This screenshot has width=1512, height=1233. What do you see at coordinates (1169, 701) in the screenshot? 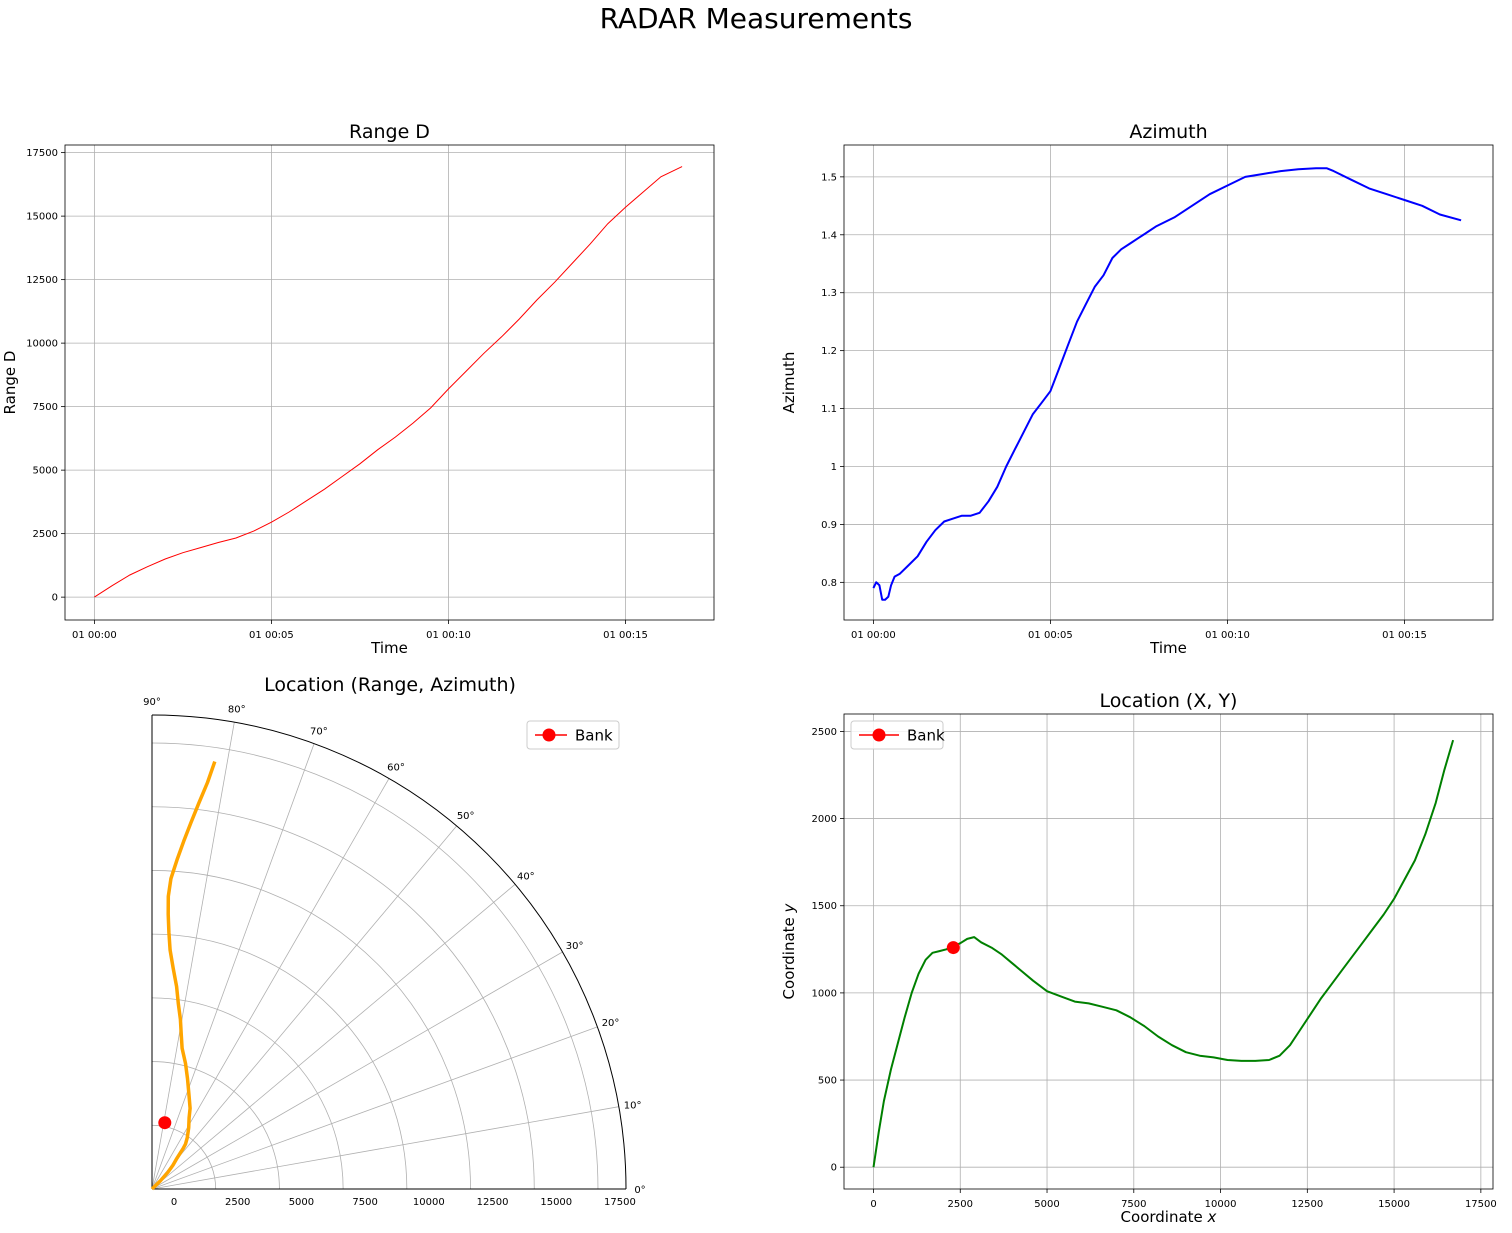
I see `chart-title: Location (X, Y)` at bounding box center [1169, 701].